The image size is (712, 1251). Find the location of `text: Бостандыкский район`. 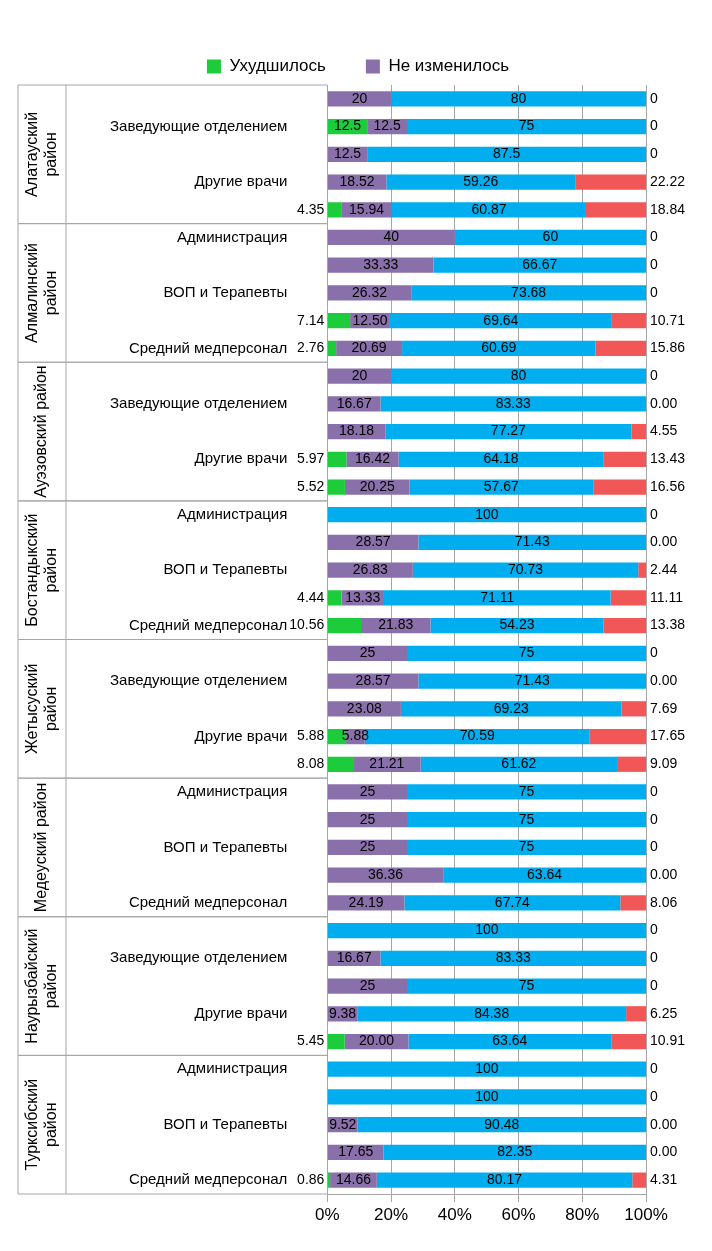

text: Бостандыкский район is located at coordinates (40, 570).